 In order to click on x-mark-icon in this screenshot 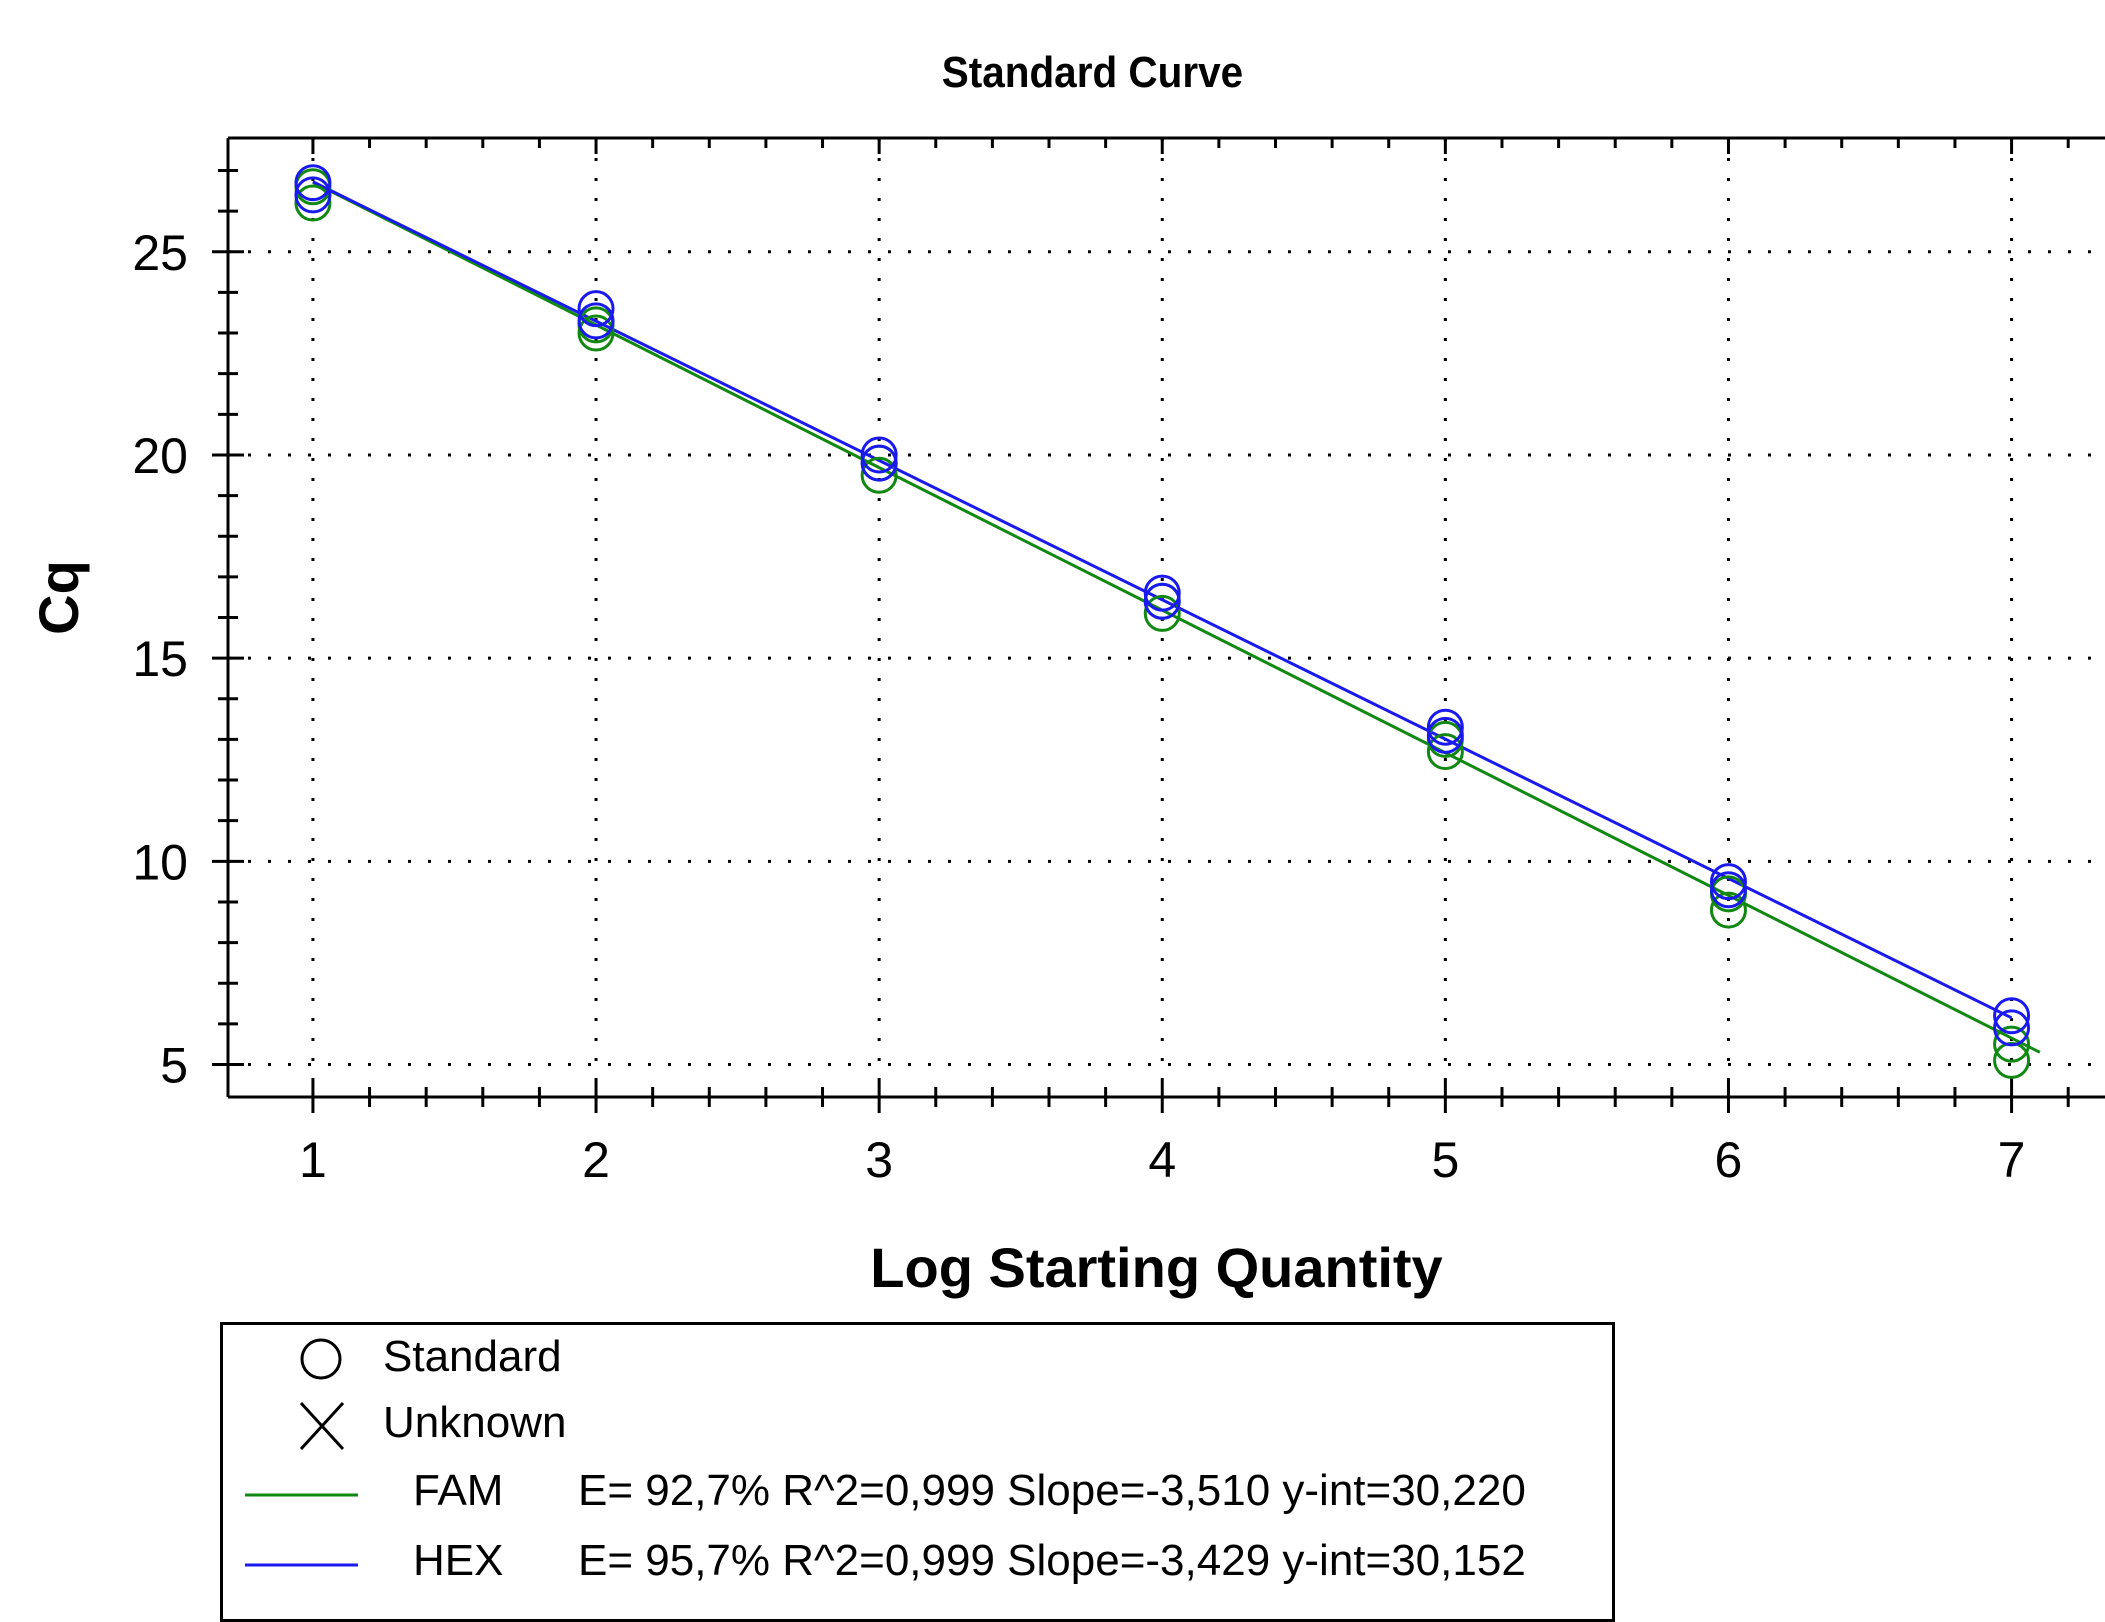, I will do `click(322, 1426)`.